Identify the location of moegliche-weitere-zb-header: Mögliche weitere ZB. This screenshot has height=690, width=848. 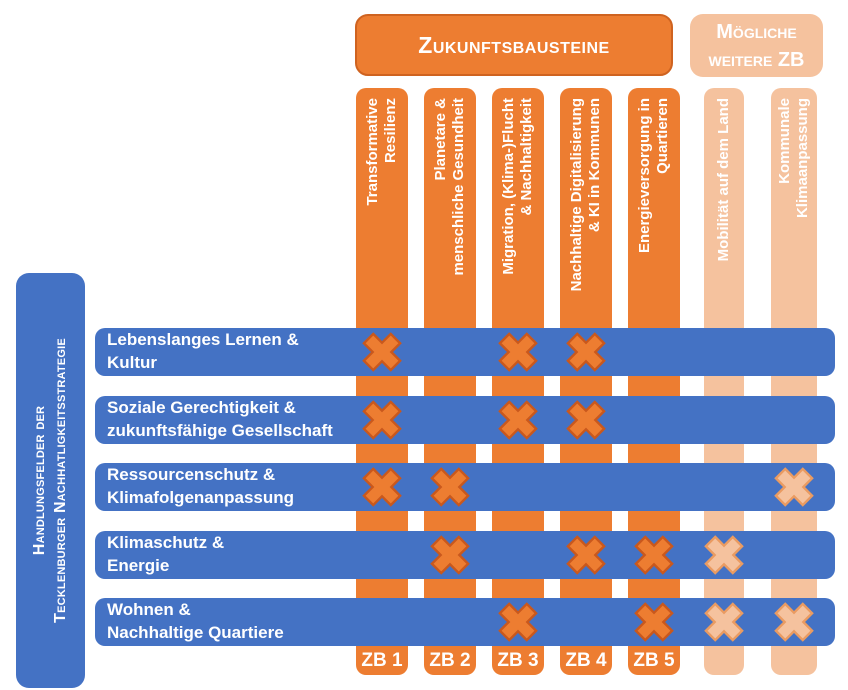
(756, 45).